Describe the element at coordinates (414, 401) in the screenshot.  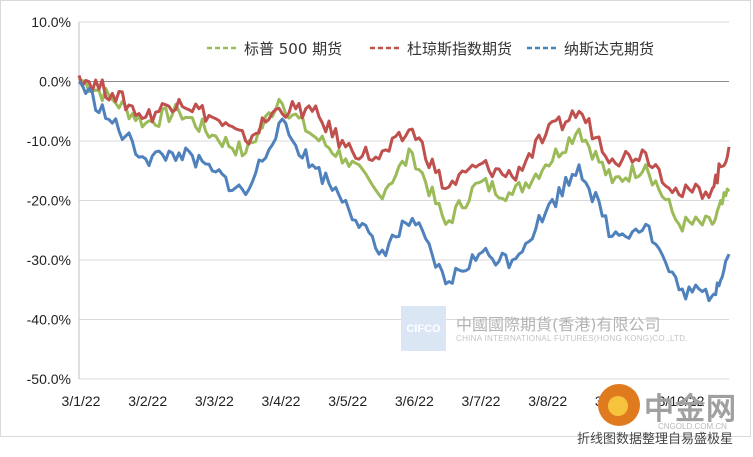
I see `x-tick-label: 3/6/22` at that location.